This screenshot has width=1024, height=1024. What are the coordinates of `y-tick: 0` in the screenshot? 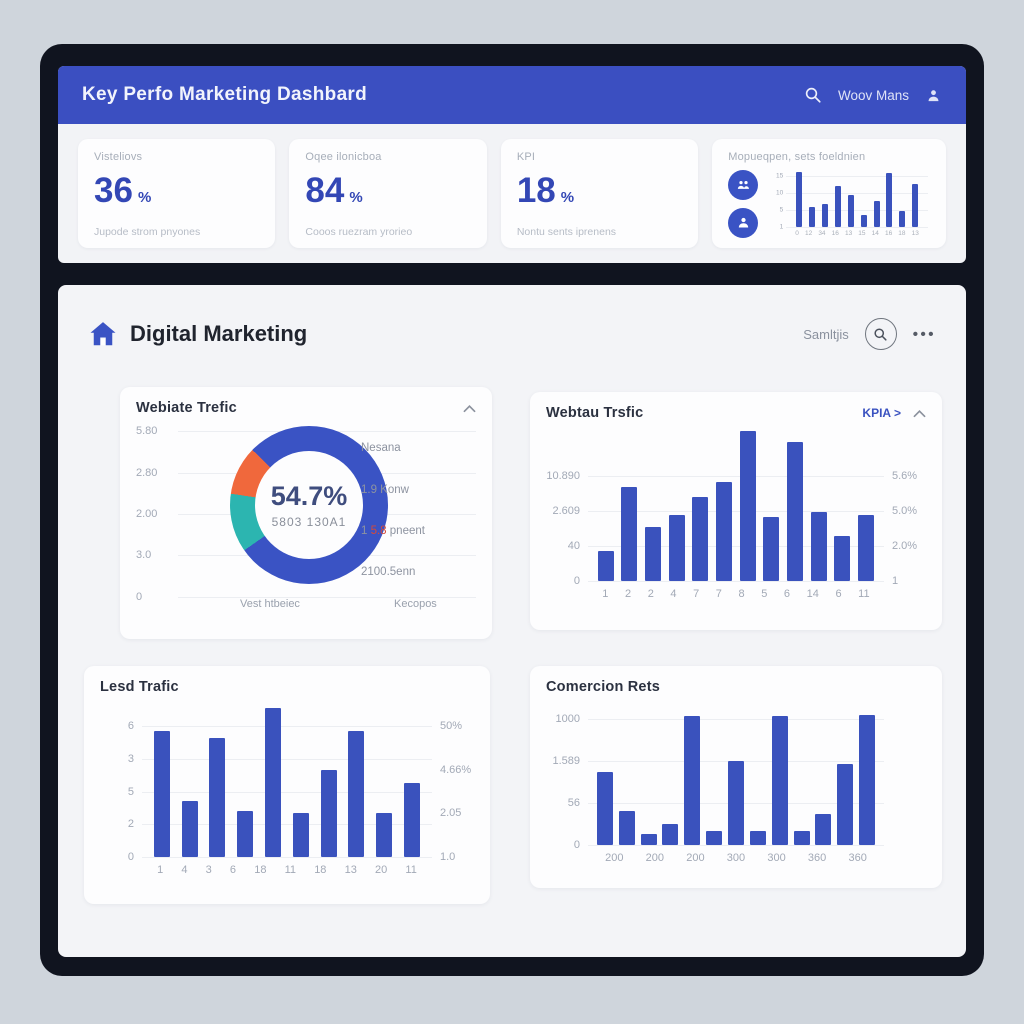 It's located at (576, 581).